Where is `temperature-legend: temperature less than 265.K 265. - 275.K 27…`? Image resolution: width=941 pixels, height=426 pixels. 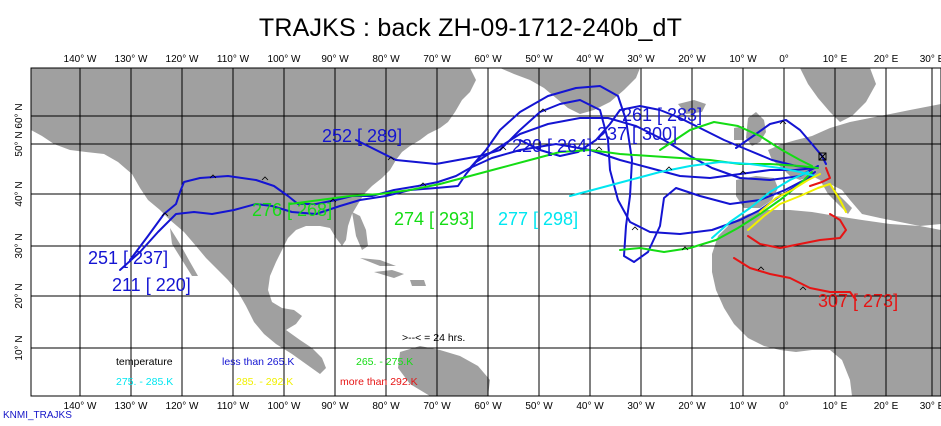 temperature-legend: temperature less than 265.K 265. - 275.K 27… is located at coordinates (267, 372).